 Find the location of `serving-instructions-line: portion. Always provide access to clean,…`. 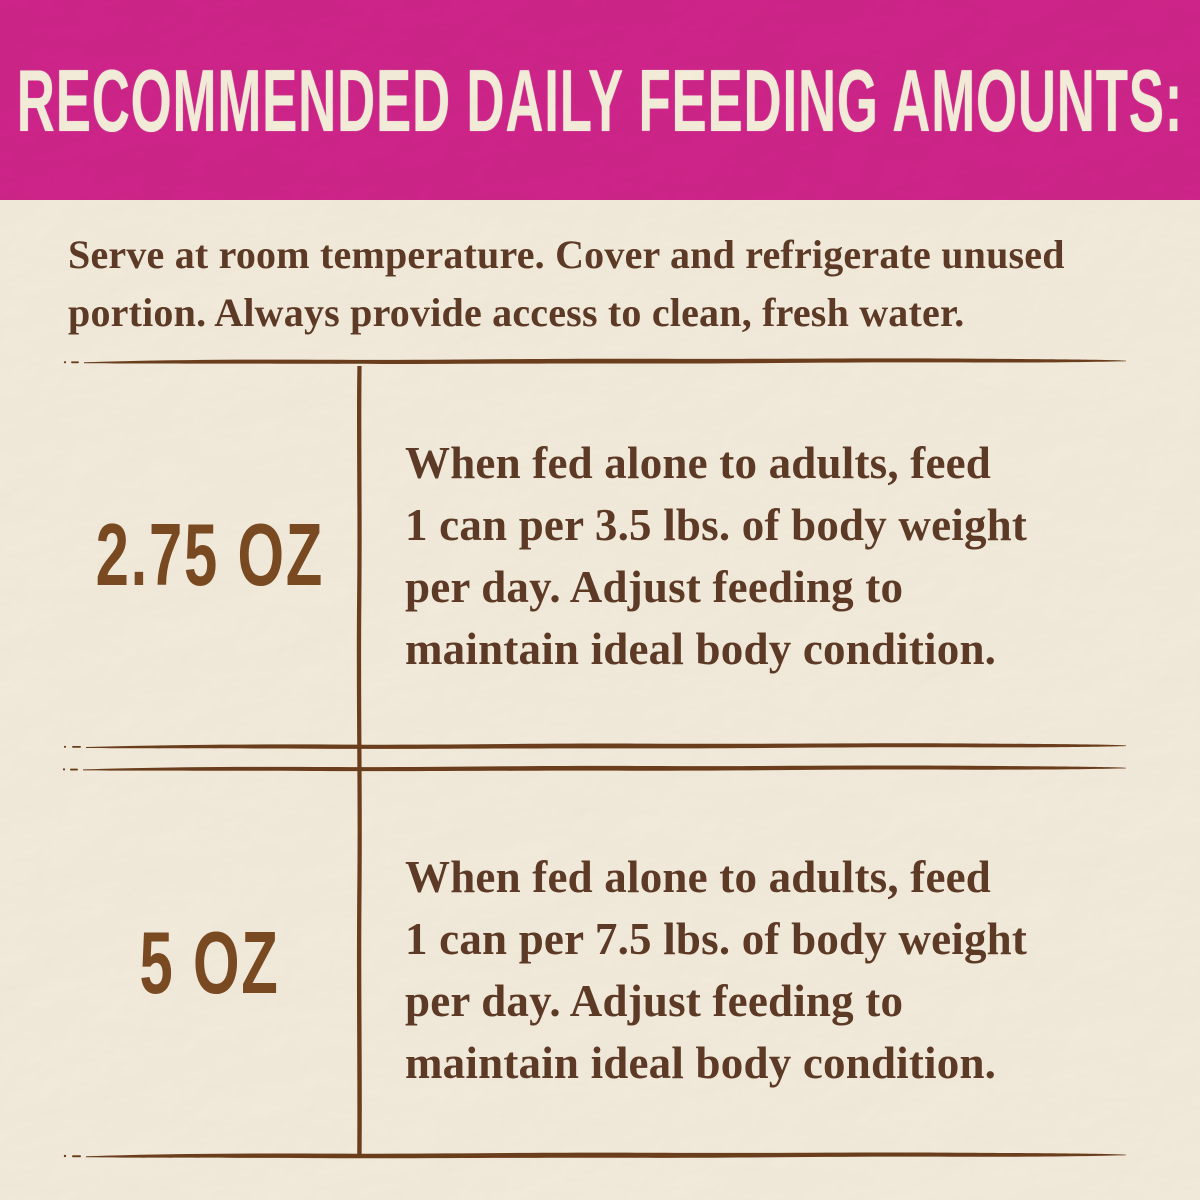

serving-instructions-line: portion. Always provide access to clean,… is located at coordinates (516, 312).